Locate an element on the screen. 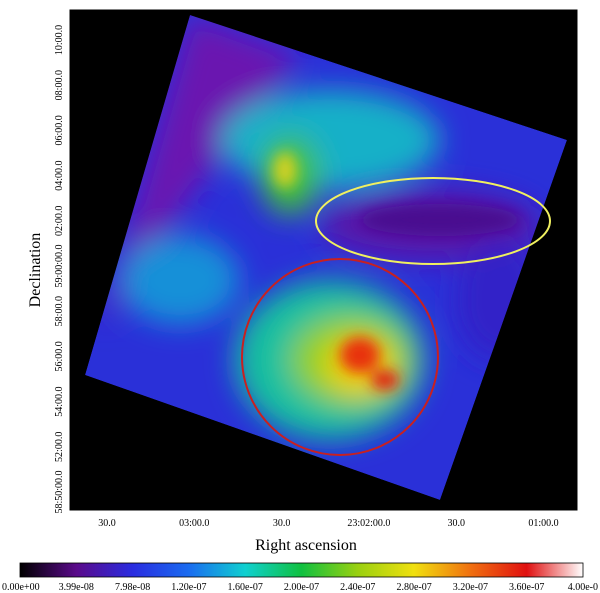 The height and width of the screenshot is (593, 600). colorbar-tick-label: 2.80e-07 is located at coordinates (413, 587).